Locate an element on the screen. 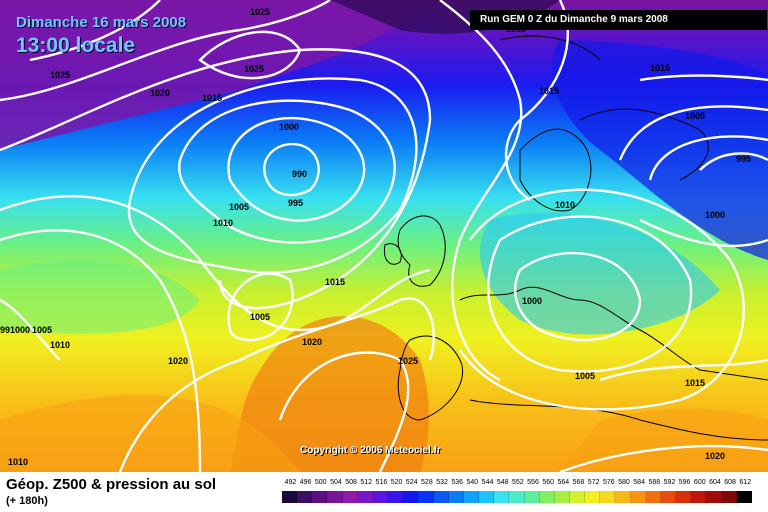 This screenshot has height=512, width=768. forecast-date: Dimanche 16 mars 2008 is located at coordinates (101, 22).